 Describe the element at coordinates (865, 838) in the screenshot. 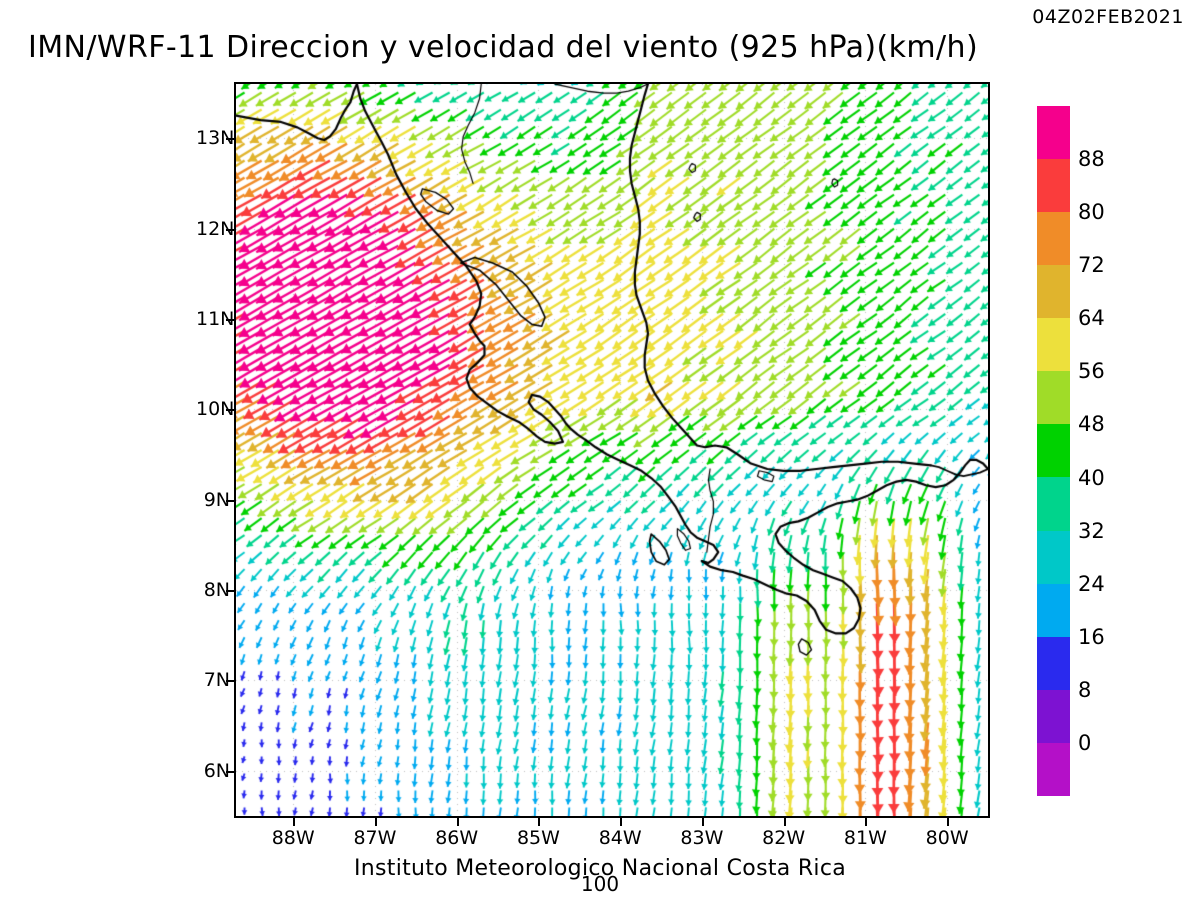

I see `lon-tick-label-81W: 81W` at that location.